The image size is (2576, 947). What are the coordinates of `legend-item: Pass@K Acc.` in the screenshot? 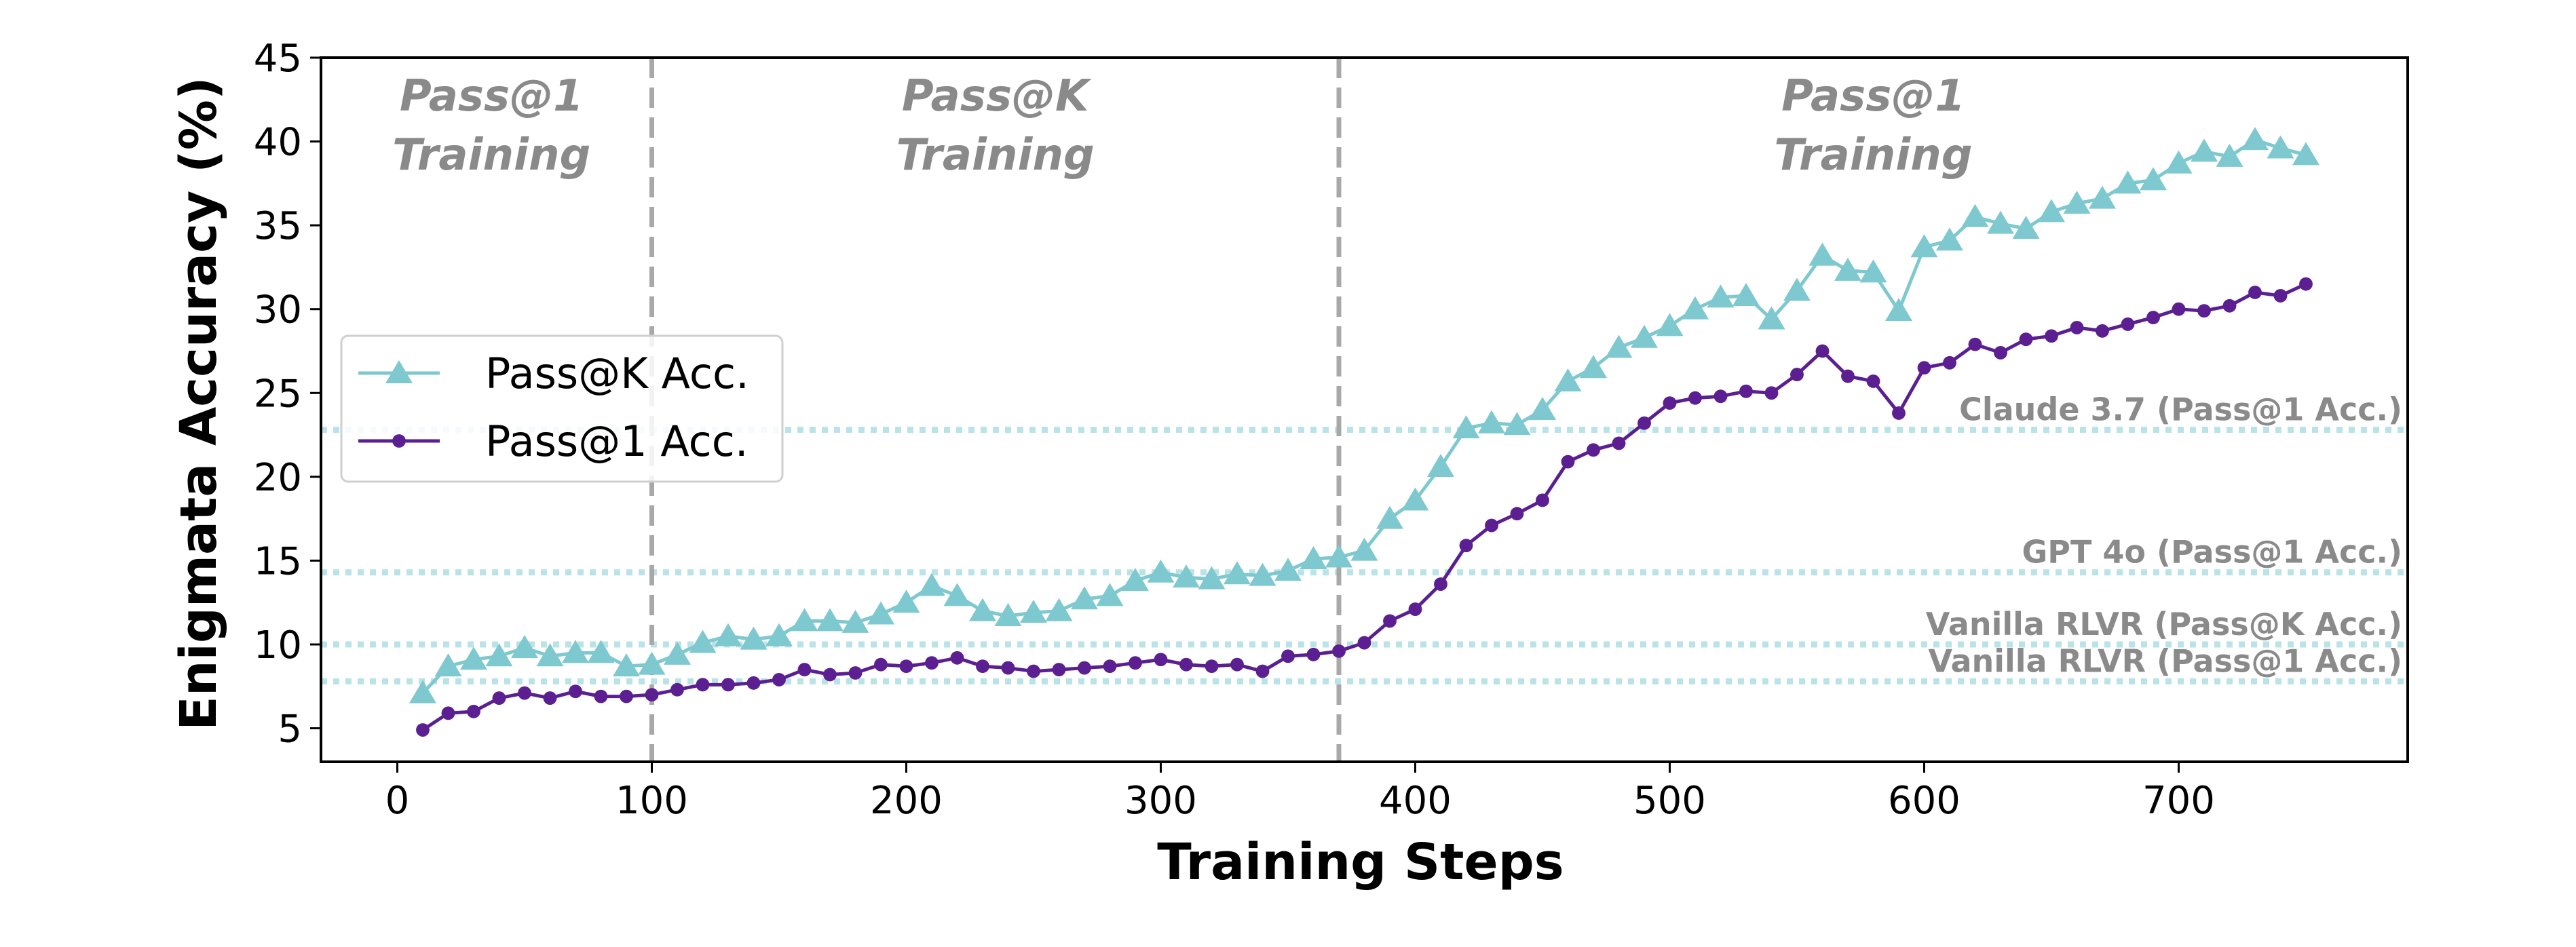 It's located at (553, 374).